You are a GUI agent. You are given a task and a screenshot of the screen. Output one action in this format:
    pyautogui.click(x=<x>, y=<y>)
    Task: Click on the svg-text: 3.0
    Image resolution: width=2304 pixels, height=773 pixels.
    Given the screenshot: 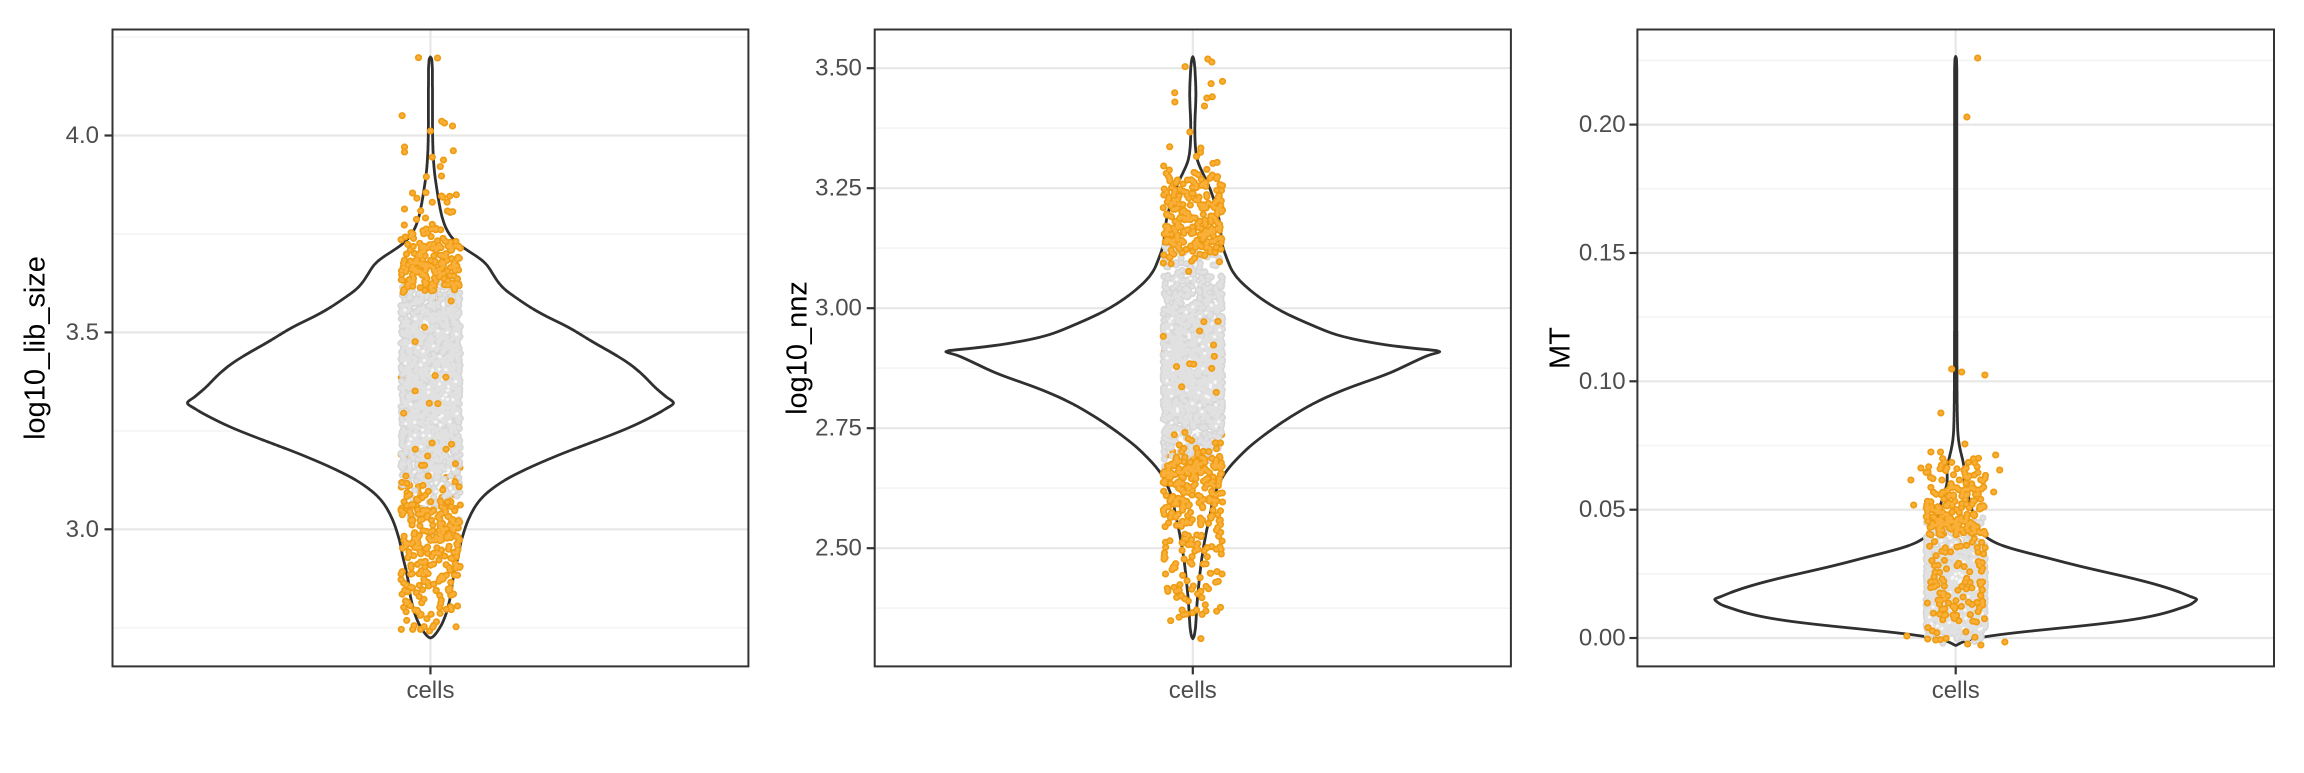 What is the action you would take?
    pyautogui.click(x=82, y=529)
    